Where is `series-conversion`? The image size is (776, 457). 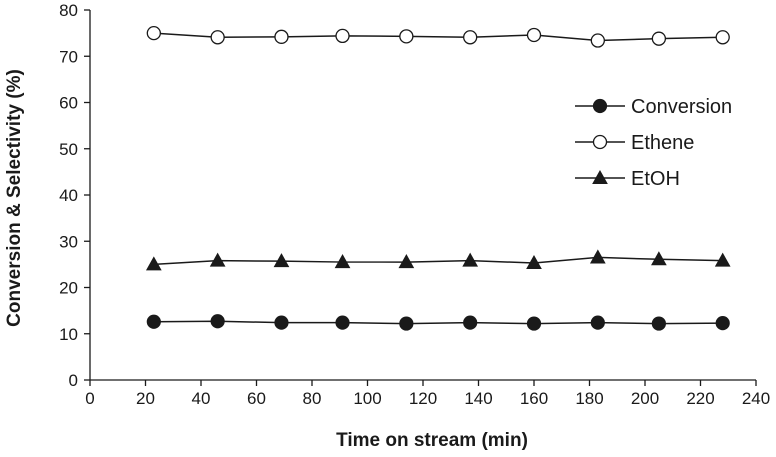 series-conversion is located at coordinates (438, 322).